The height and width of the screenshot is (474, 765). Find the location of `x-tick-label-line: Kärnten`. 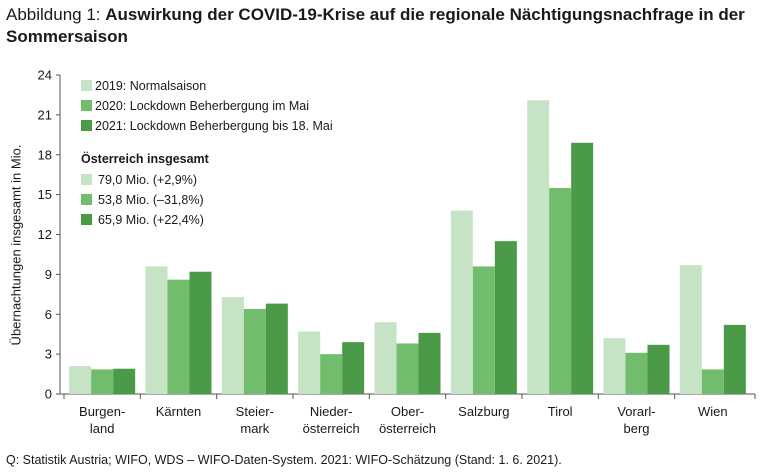

x-tick-label-line: Kärnten is located at coordinates (179, 411).